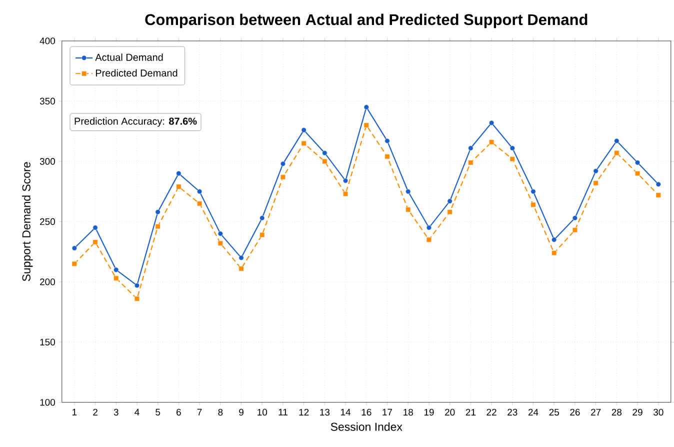 The height and width of the screenshot is (447, 674). Describe the element at coordinates (137, 412) in the screenshot. I see `x-tick-label: 4` at that location.